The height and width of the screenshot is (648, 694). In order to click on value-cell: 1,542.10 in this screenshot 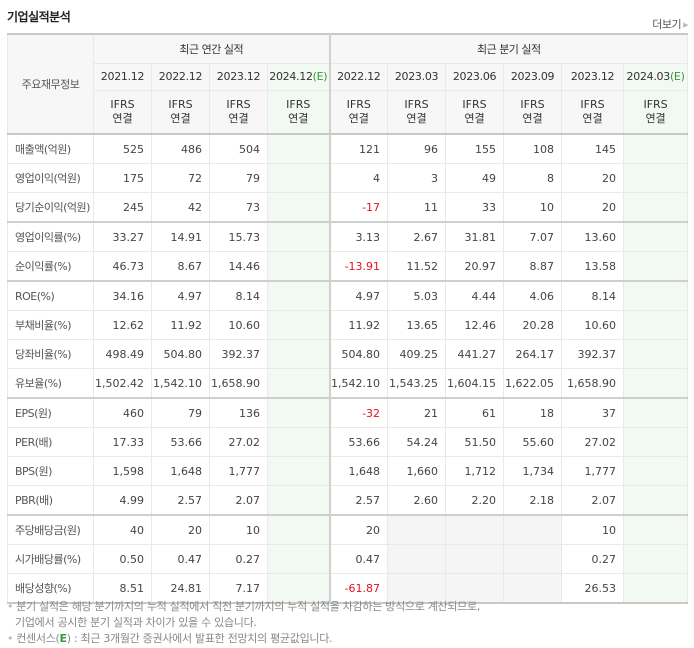, I will do `click(359, 383)`.